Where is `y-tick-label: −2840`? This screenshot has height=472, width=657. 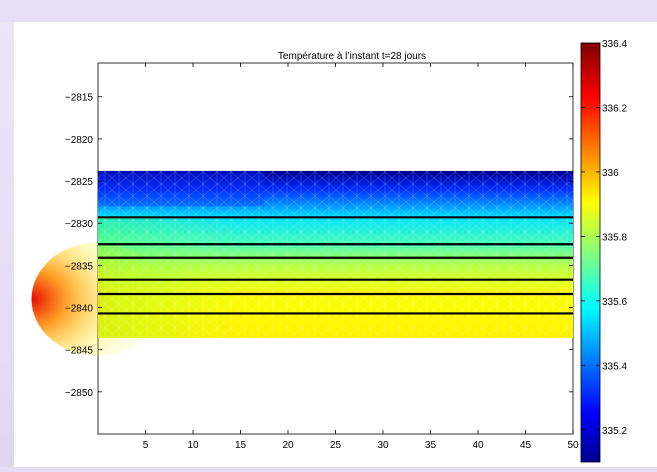
y-tick-label: −2840 is located at coordinates (79, 309).